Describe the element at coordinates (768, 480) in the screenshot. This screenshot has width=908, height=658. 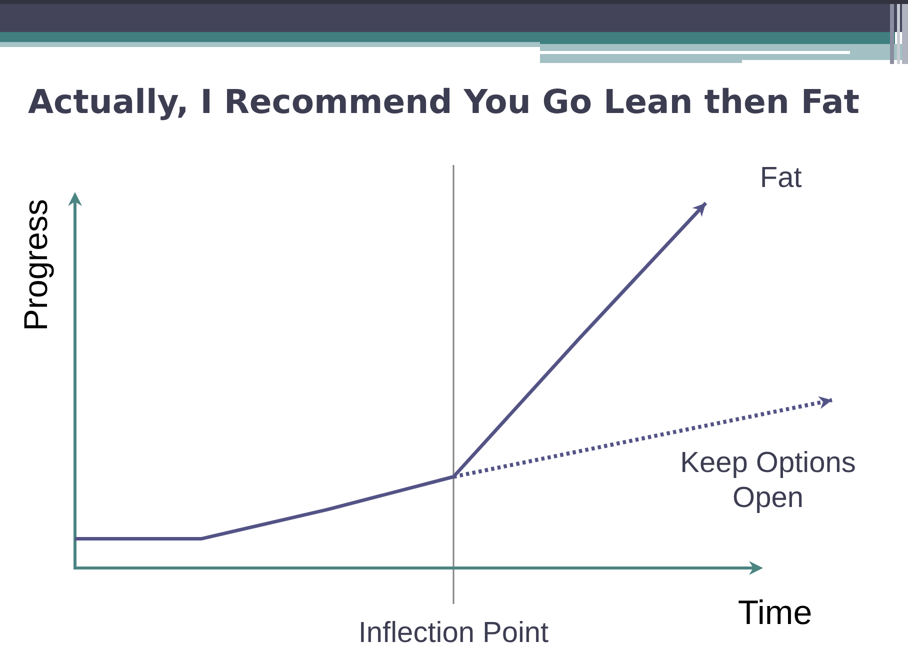
I see `series-label: Keep Options Open` at that location.